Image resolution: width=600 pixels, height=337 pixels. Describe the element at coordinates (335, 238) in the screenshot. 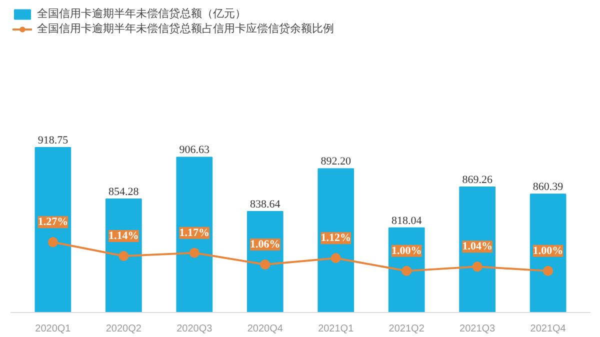

I see `data-label: 1.12%` at that location.